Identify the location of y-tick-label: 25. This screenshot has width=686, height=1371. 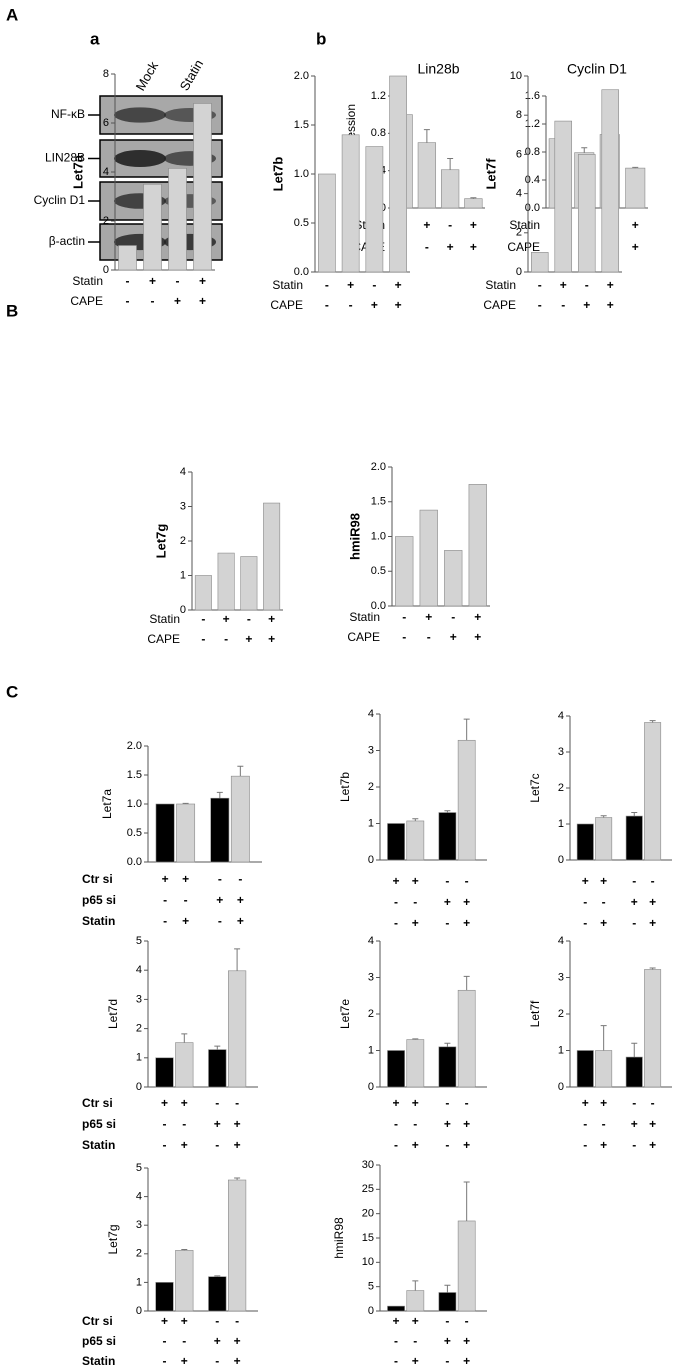
(368, 1189).